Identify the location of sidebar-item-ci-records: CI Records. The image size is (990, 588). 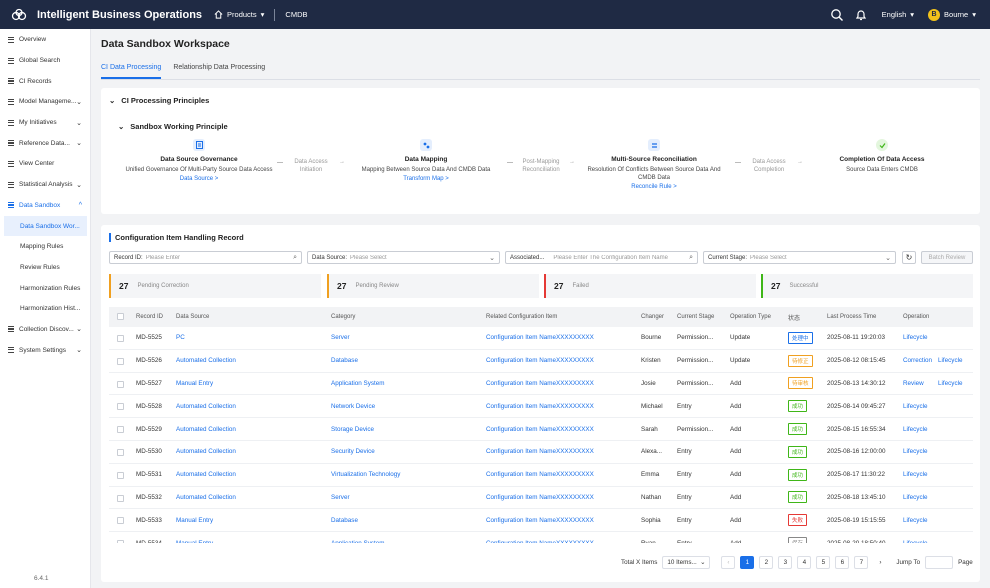
(45, 81).